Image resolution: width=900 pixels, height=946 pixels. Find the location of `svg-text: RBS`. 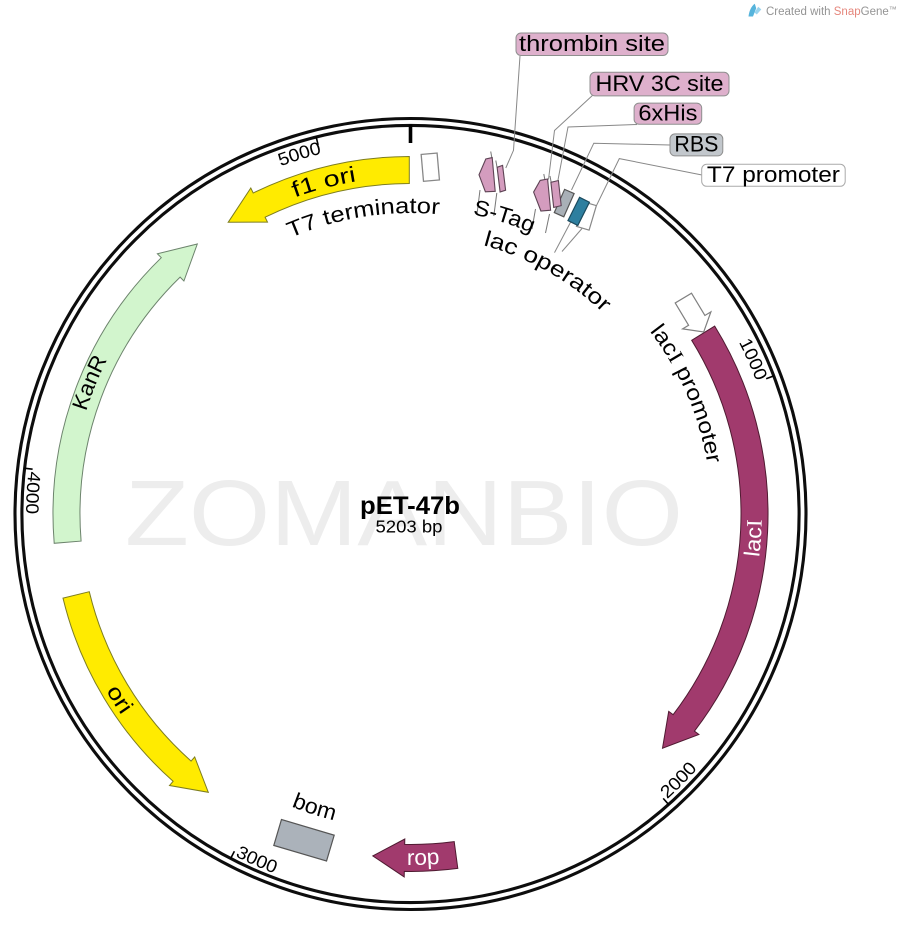

svg-text: RBS is located at coordinates (696, 144).